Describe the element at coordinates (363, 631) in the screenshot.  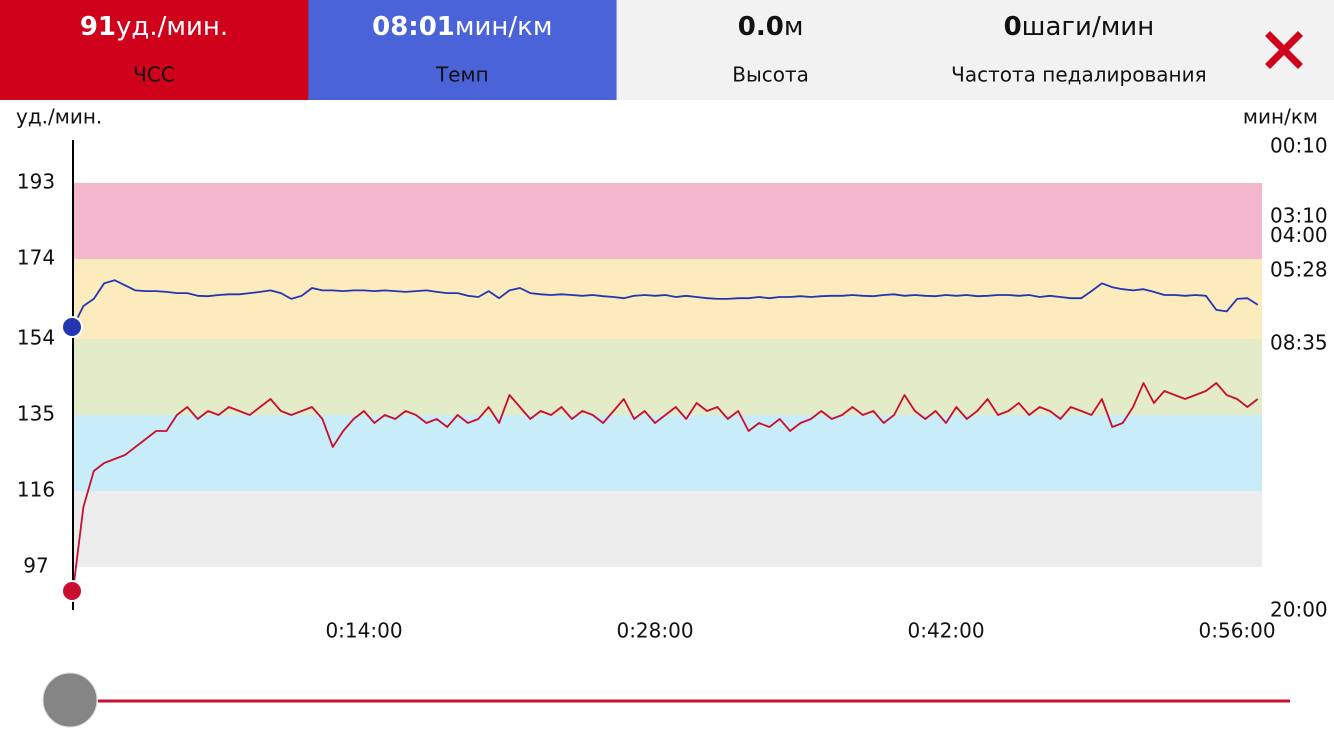
I see `x-tick-label: 0:14:00` at that location.